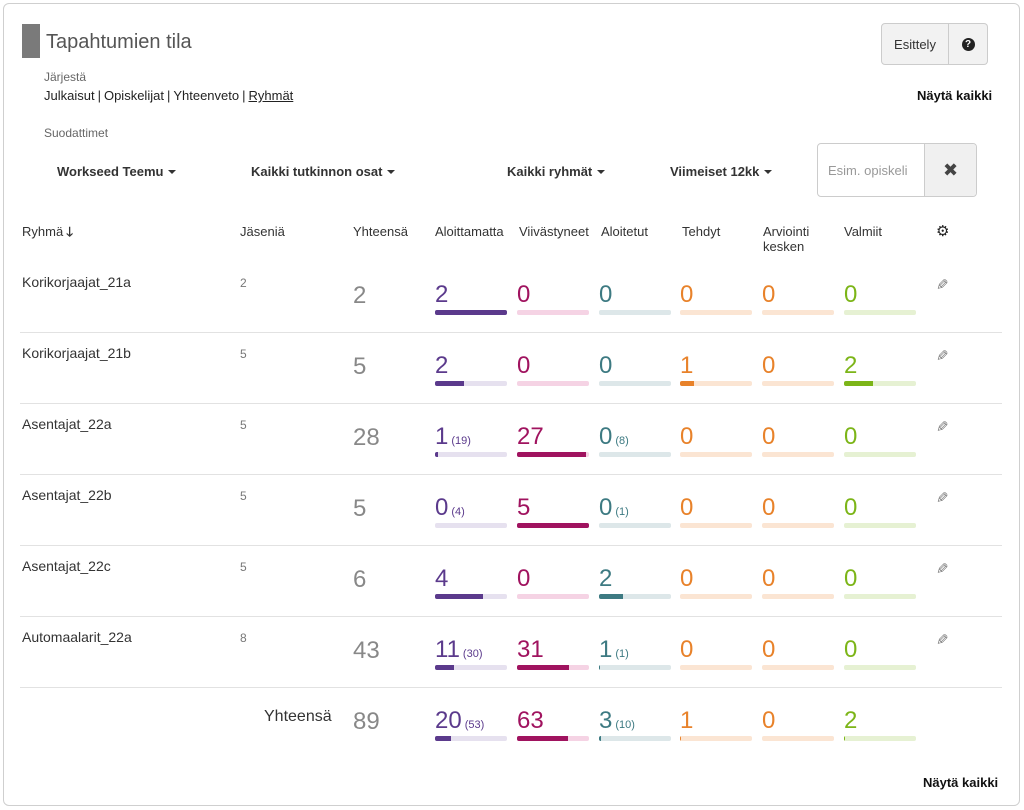 The height and width of the screenshot is (810, 1024). I want to click on cell-not-started: 20 (53), so click(471, 724).